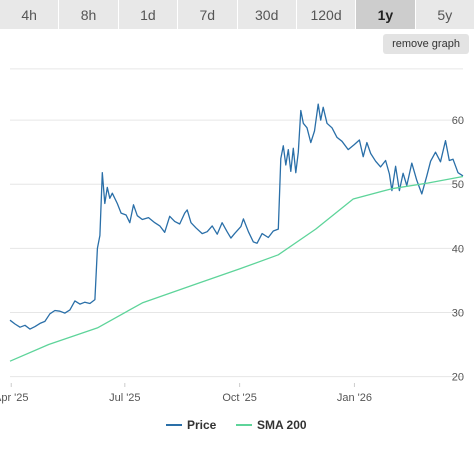 The image size is (474, 455). Describe the element at coordinates (89, 14) in the screenshot. I see `tab-8h: 8h` at that location.